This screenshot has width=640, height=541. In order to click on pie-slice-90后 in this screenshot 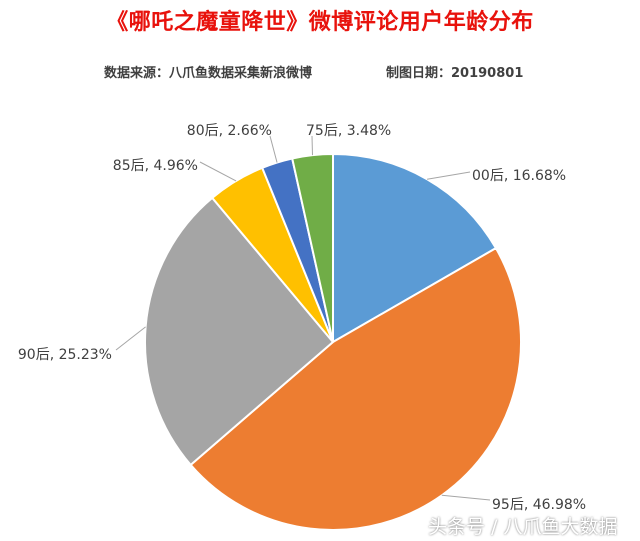, I will do `click(239, 331)`.